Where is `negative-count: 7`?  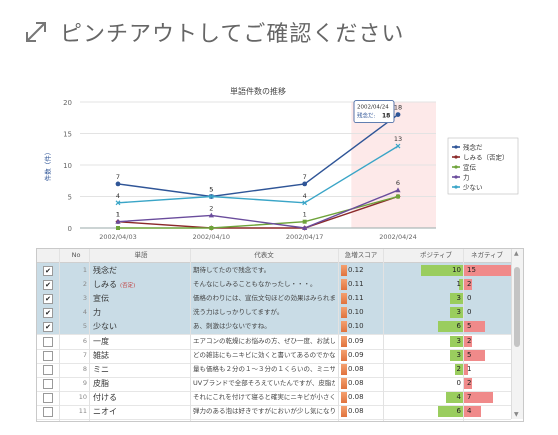
negative-count: 7 is located at coordinates (469, 396).